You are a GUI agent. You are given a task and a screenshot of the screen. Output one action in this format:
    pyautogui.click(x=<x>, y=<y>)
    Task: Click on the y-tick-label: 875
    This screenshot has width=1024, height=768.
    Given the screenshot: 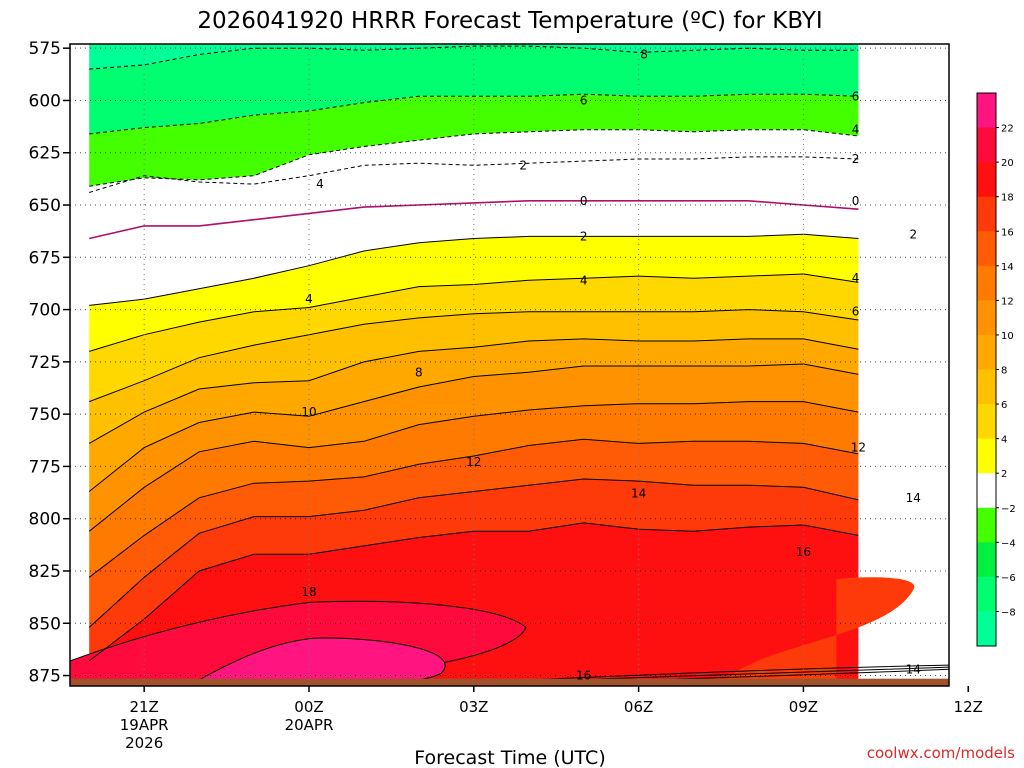 What is the action you would take?
    pyautogui.click(x=45, y=677)
    